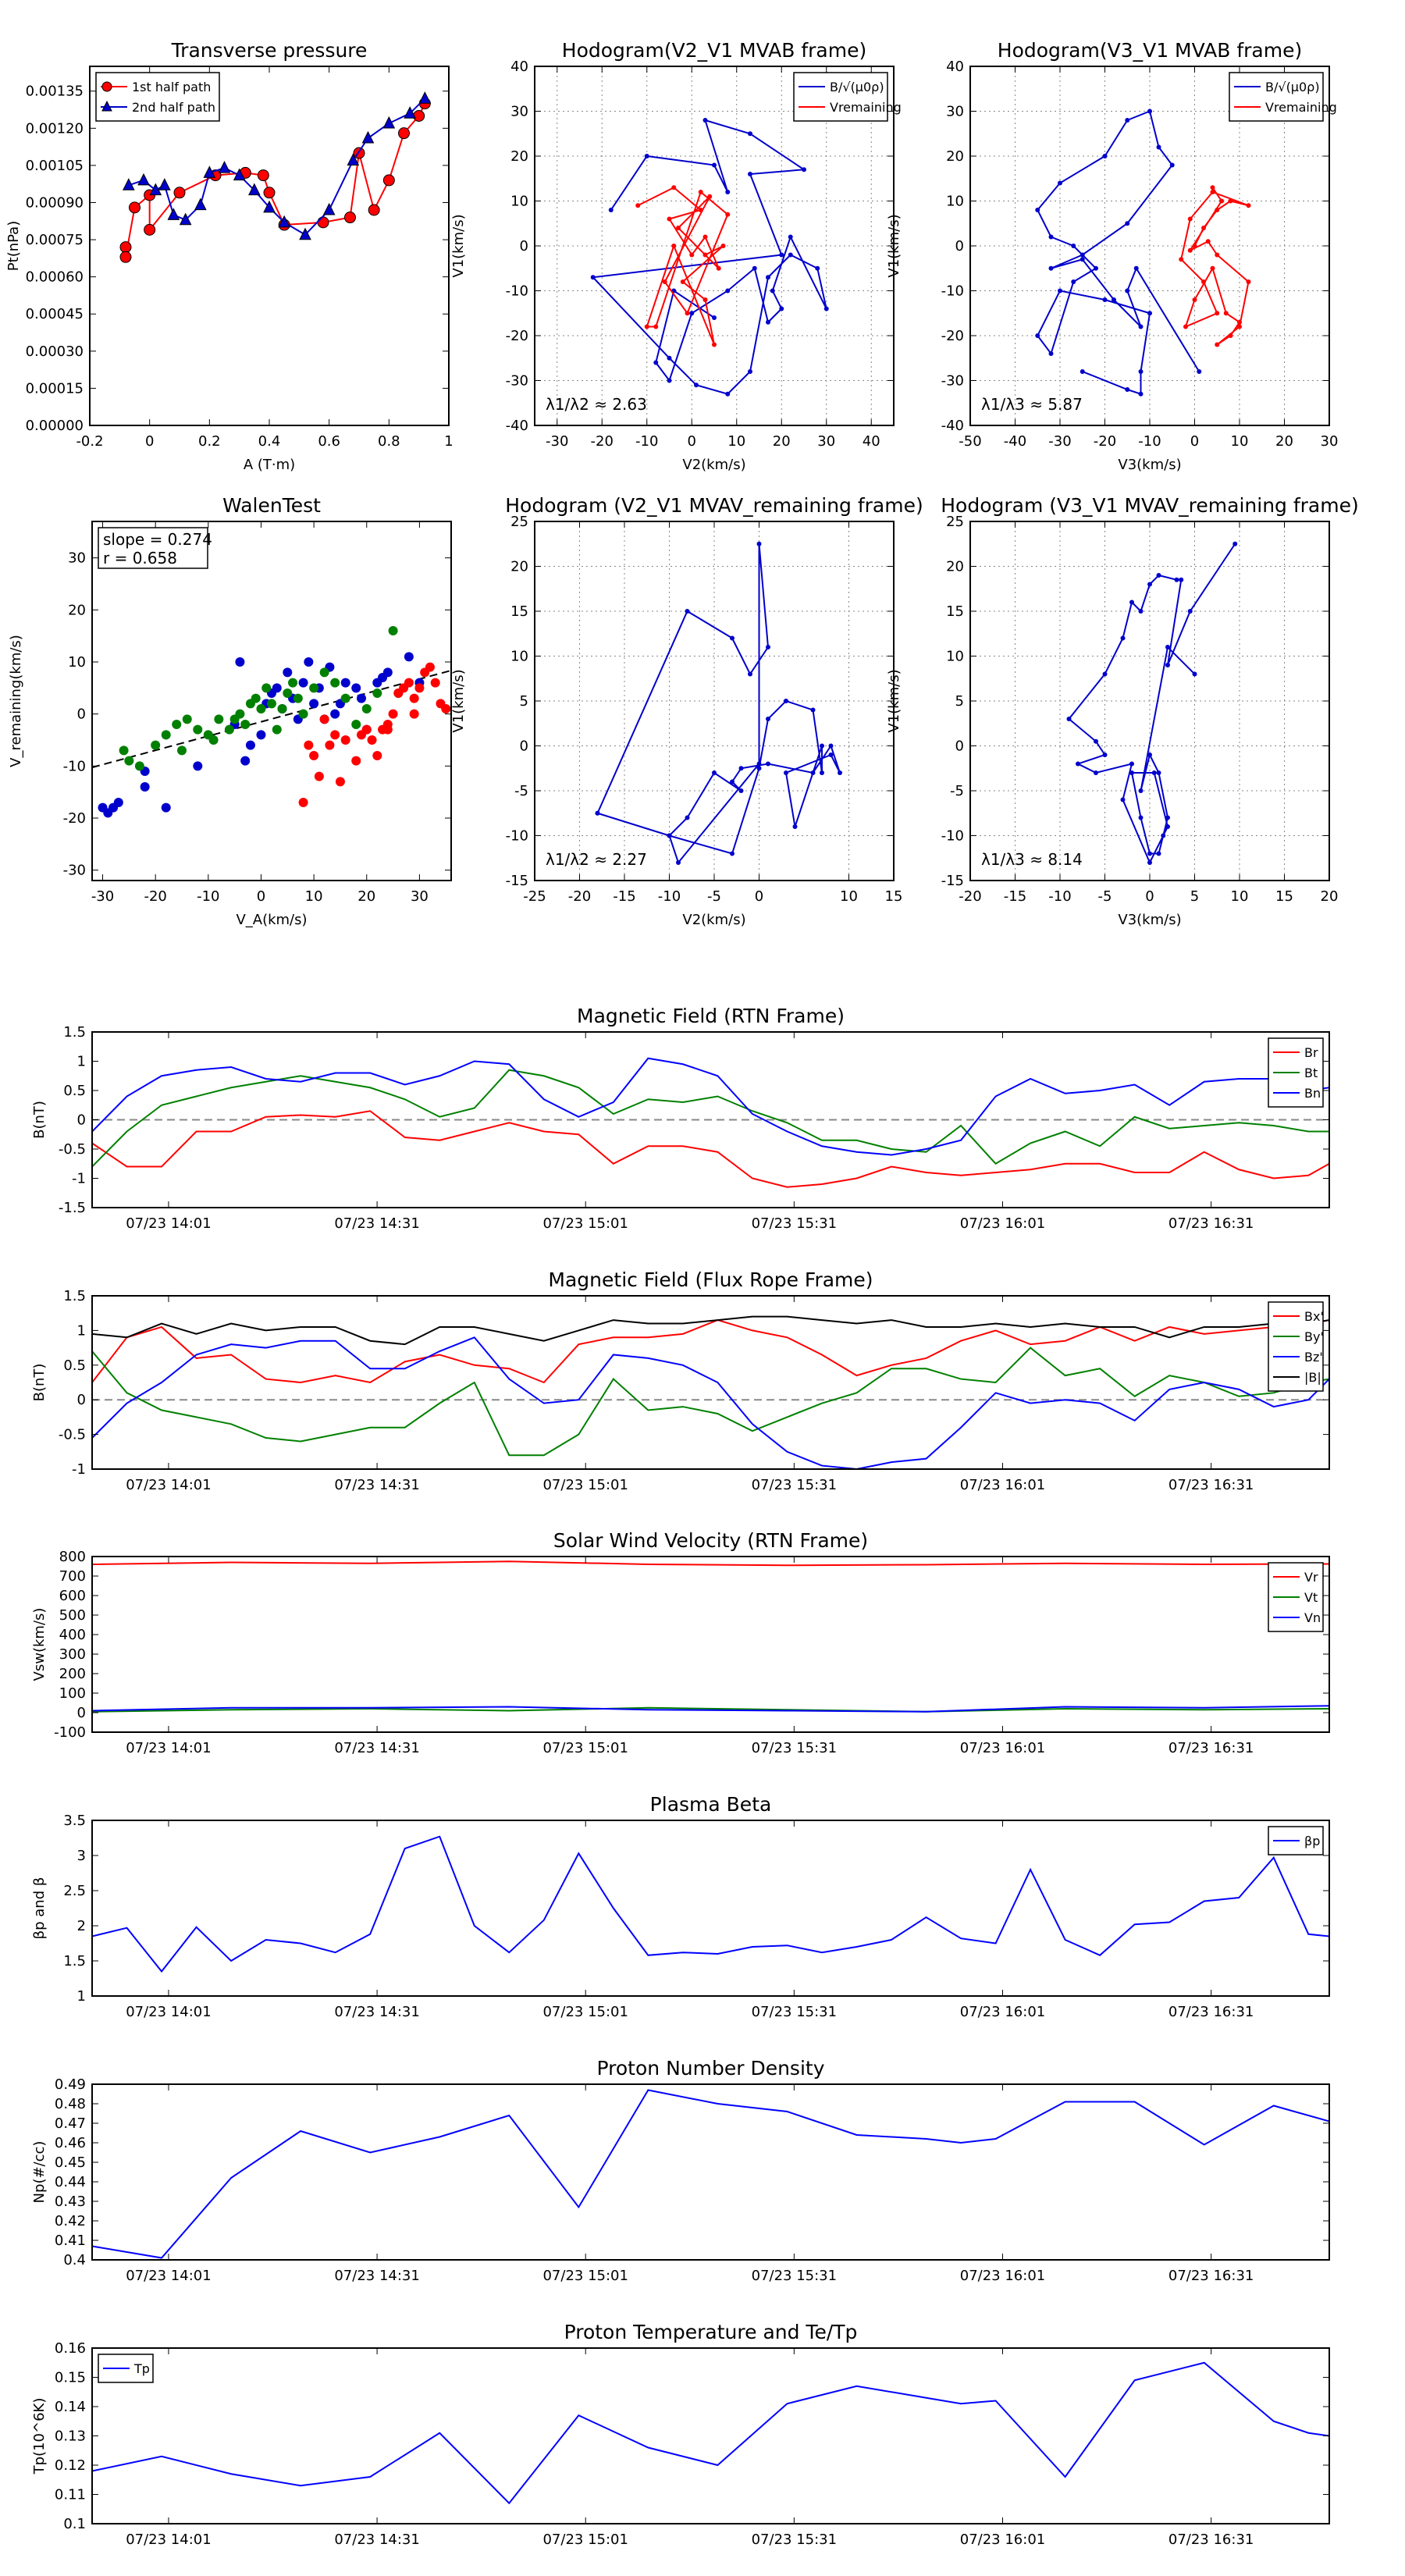 The height and width of the screenshot is (2576, 1405). What do you see at coordinates (71, 2378) in the screenshot?
I see `y-tick-label: 0.15` at bounding box center [71, 2378].